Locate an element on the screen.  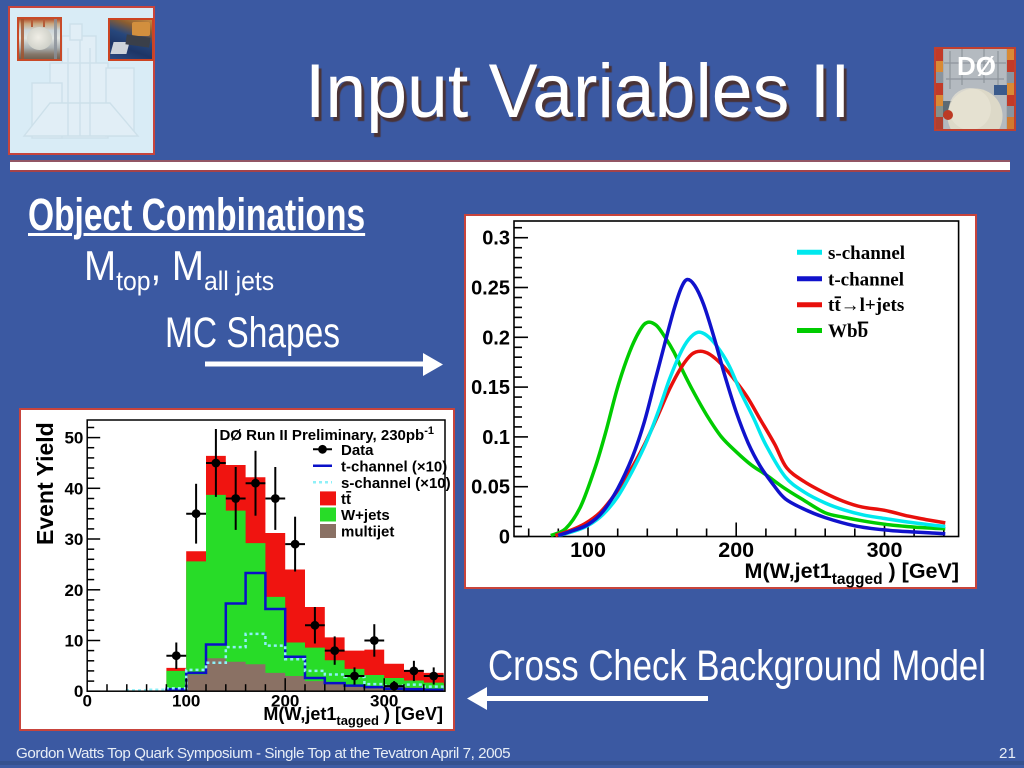
svg-text: 0.05 is located at coordinates (490, 488).